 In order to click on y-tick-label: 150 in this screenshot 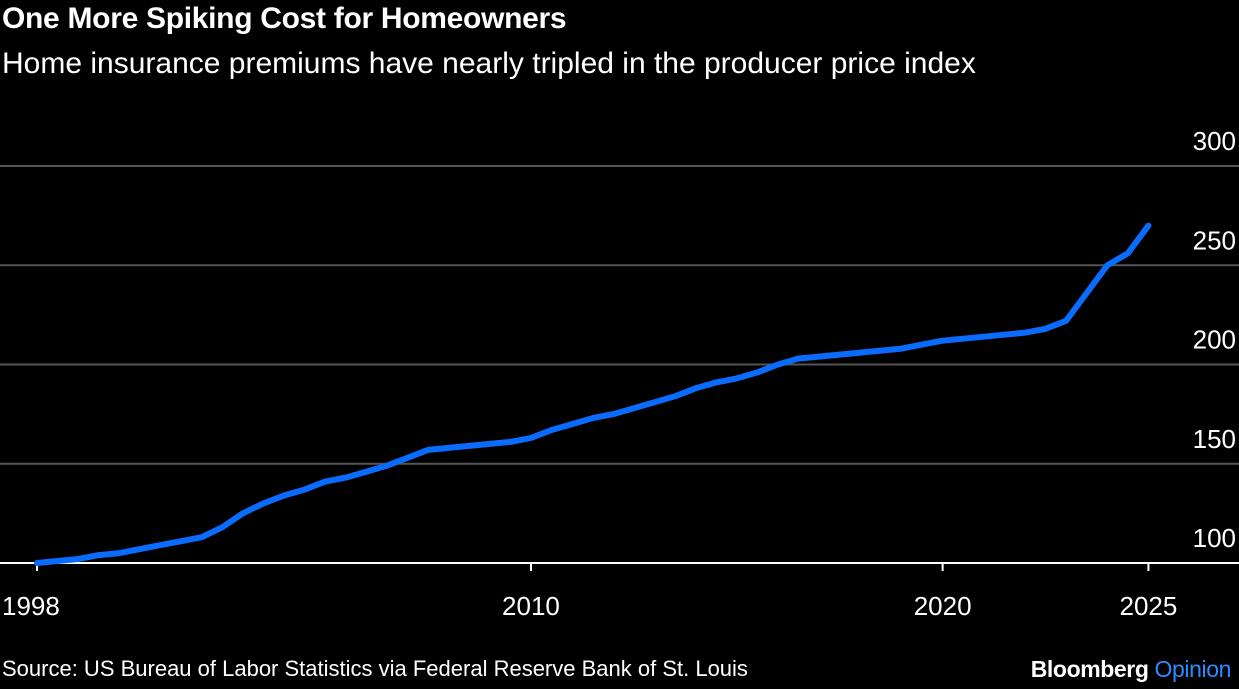, I will do `click(1214, 439)`.